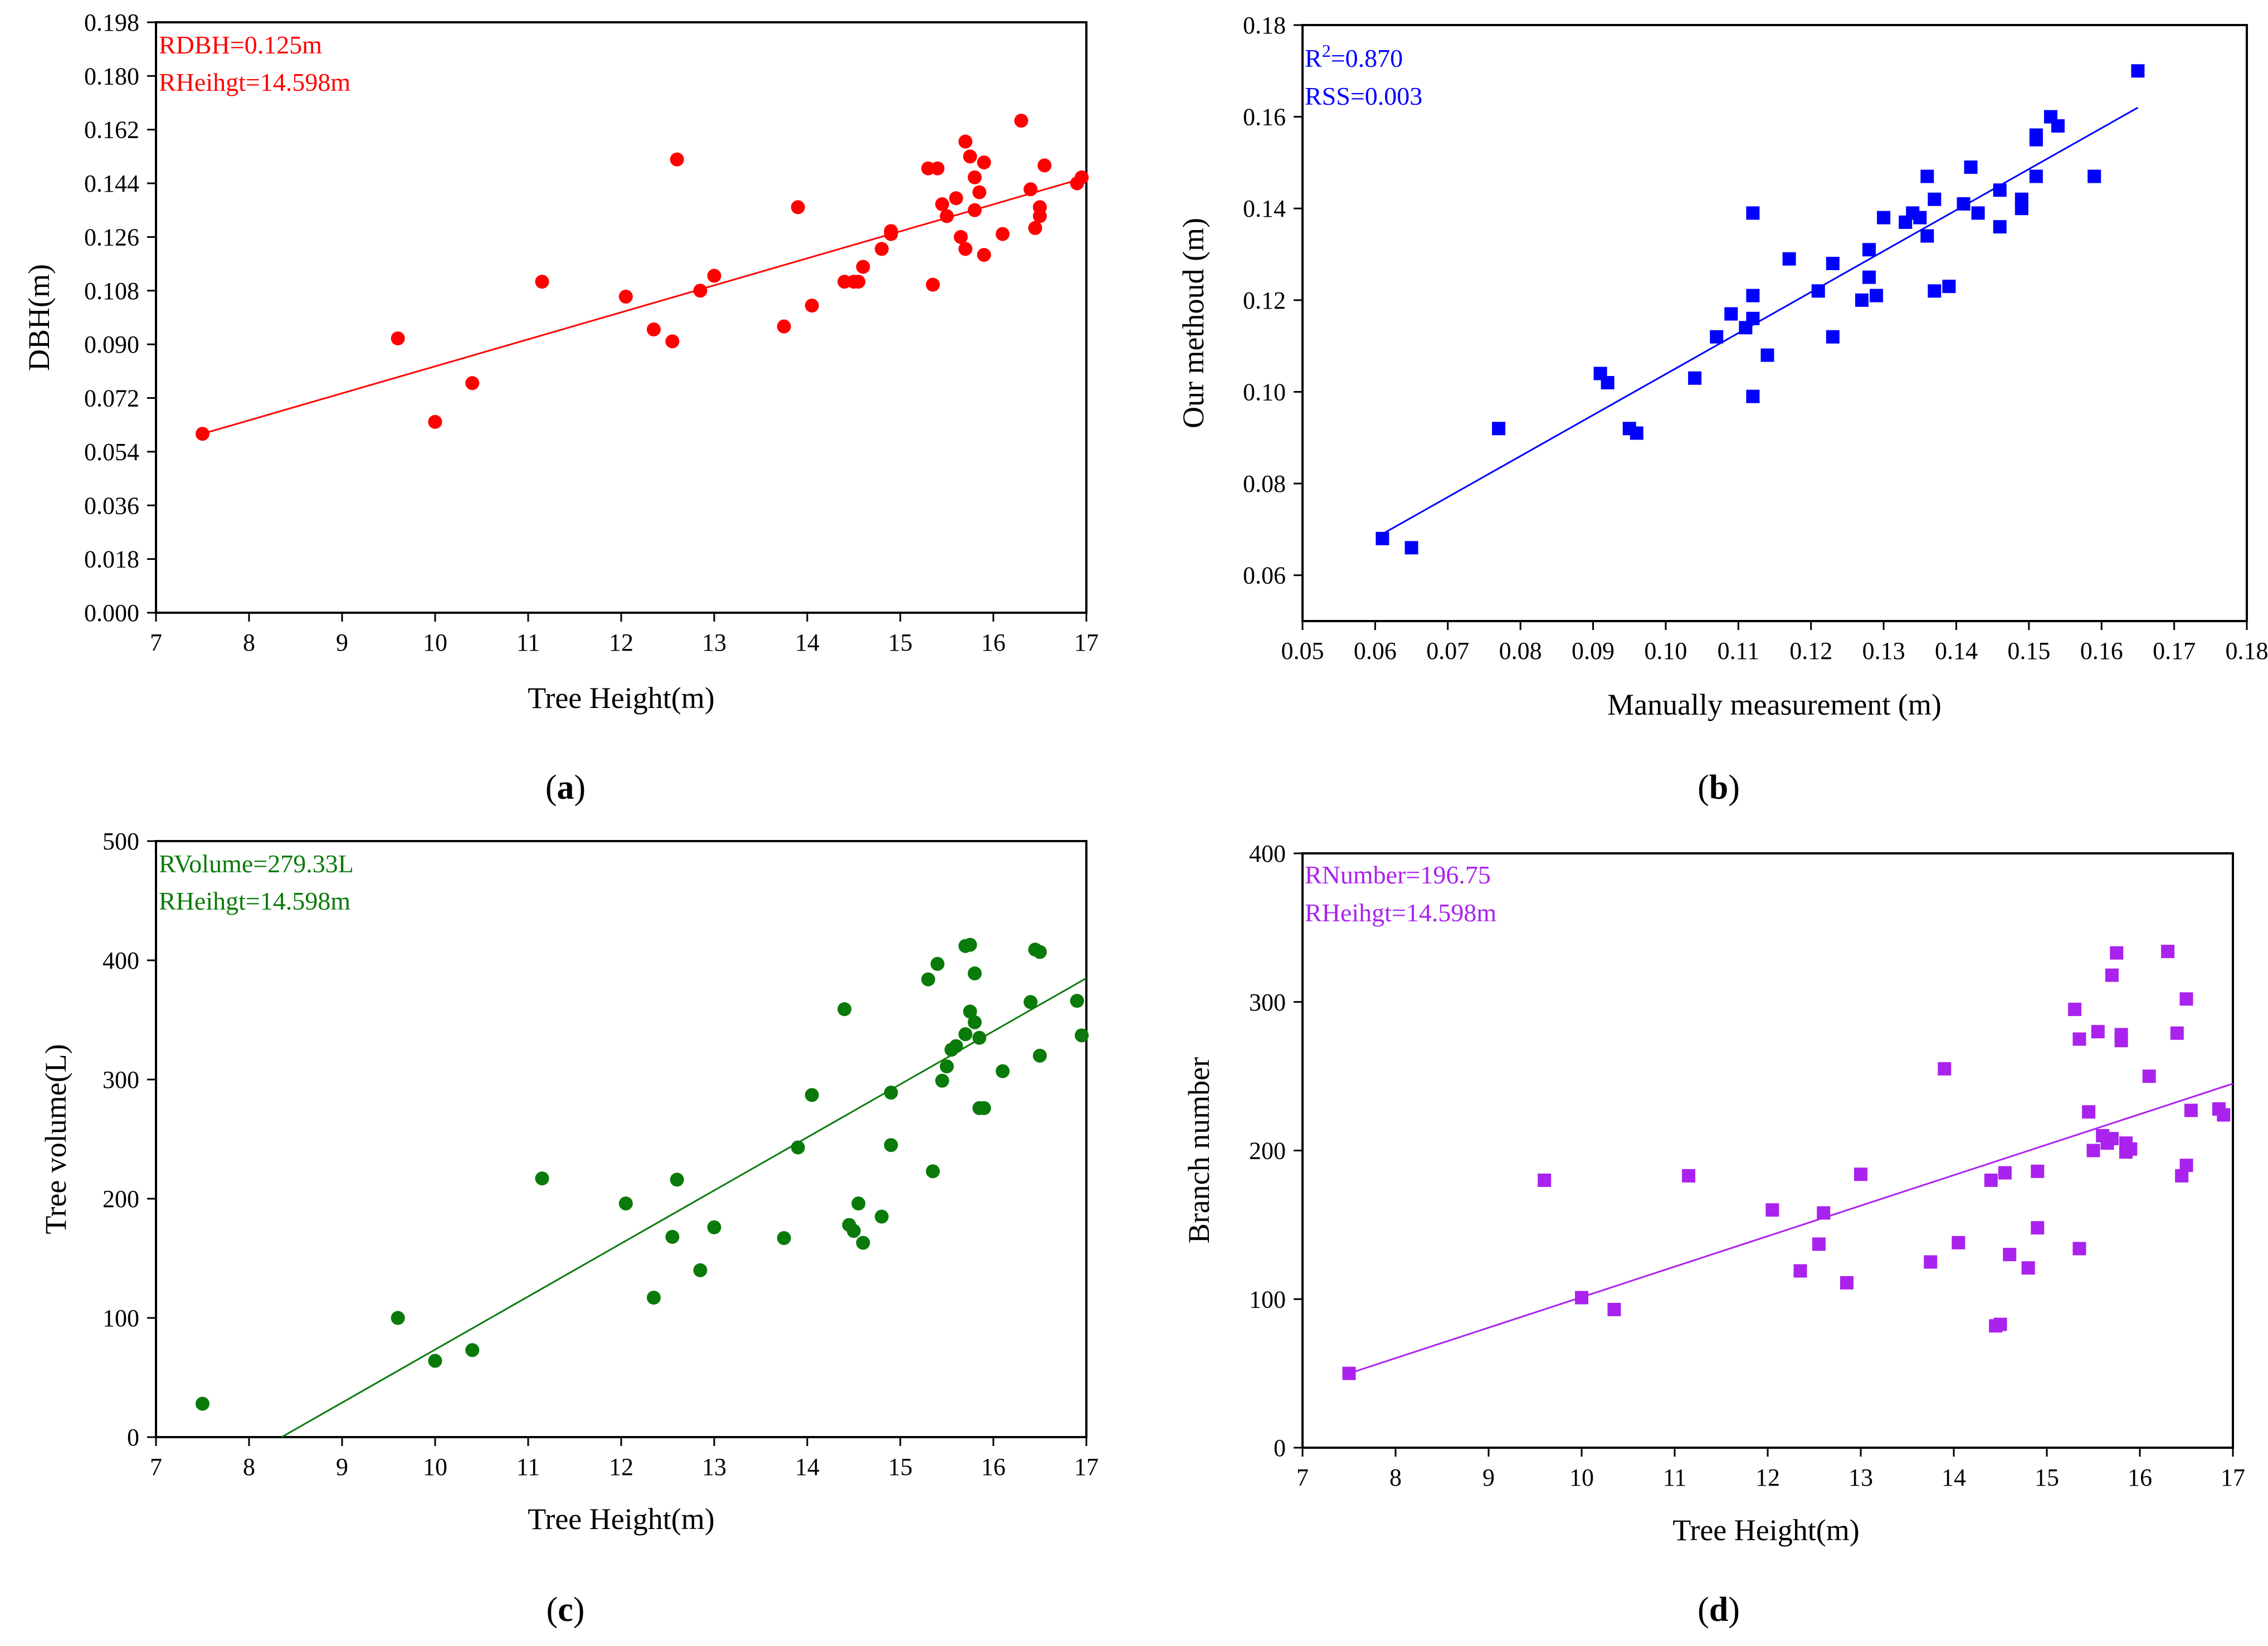 This screenshot has height=1646, width=2268. What do you see at coordinates (1363, 96) in the screenshot?
I see `annotation-b-2: RSS=0.003` at bounding box center [1363, 96].